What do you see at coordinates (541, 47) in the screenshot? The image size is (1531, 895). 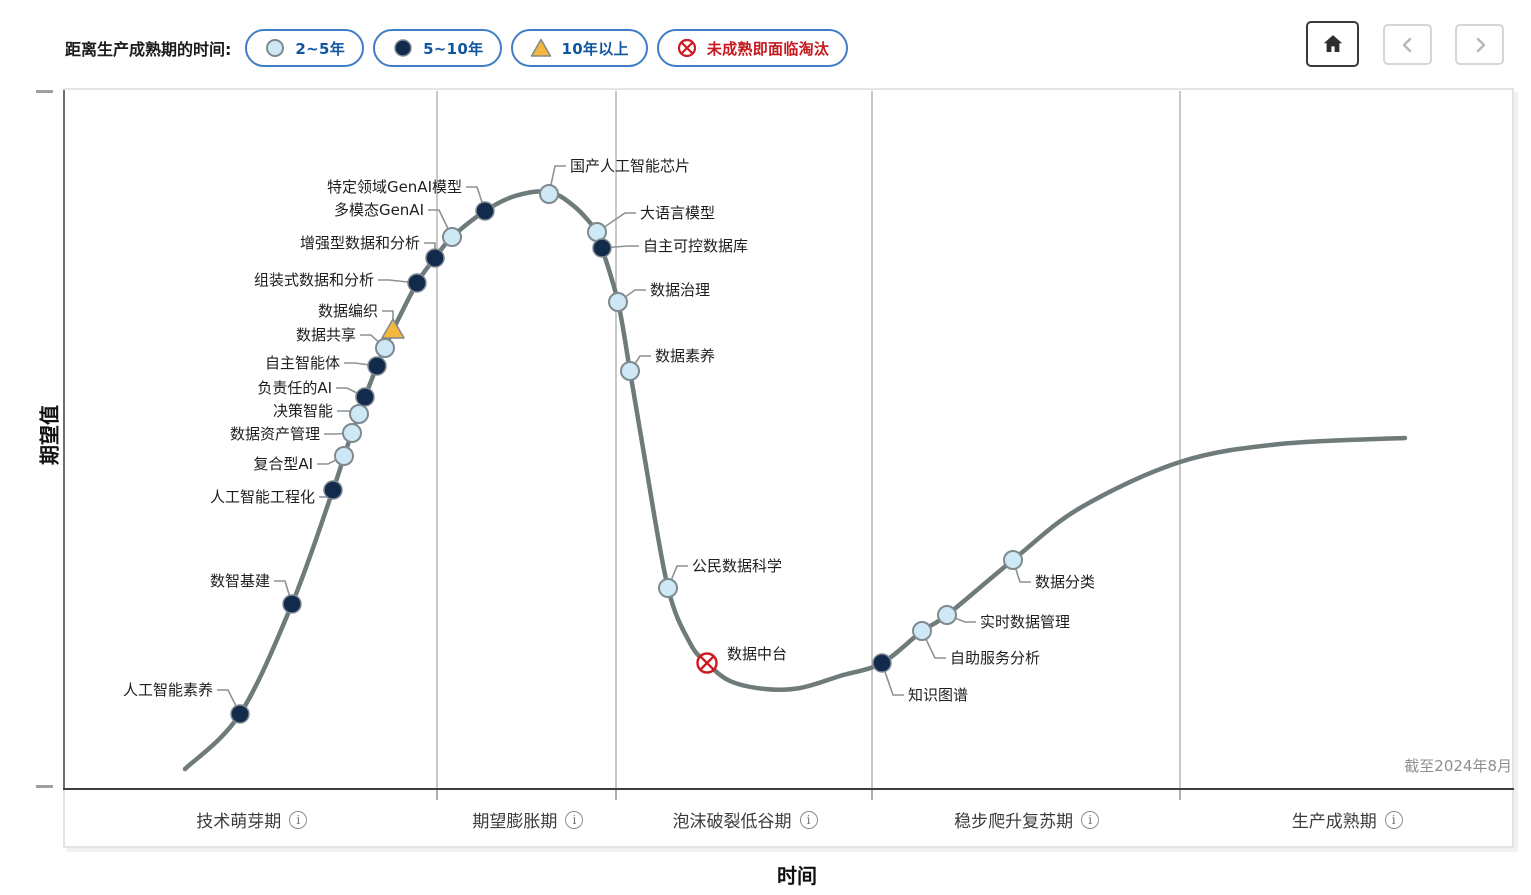 I see `yellow-triangle-icon` at bounding box center [541, 47].